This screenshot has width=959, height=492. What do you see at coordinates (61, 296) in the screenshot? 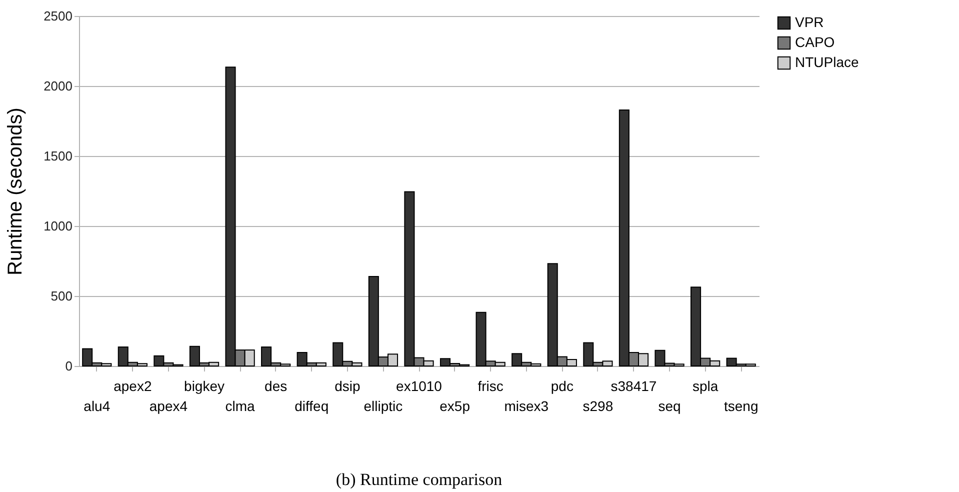
I see `y-tick-label: 500` at bounding box center [61, 296].